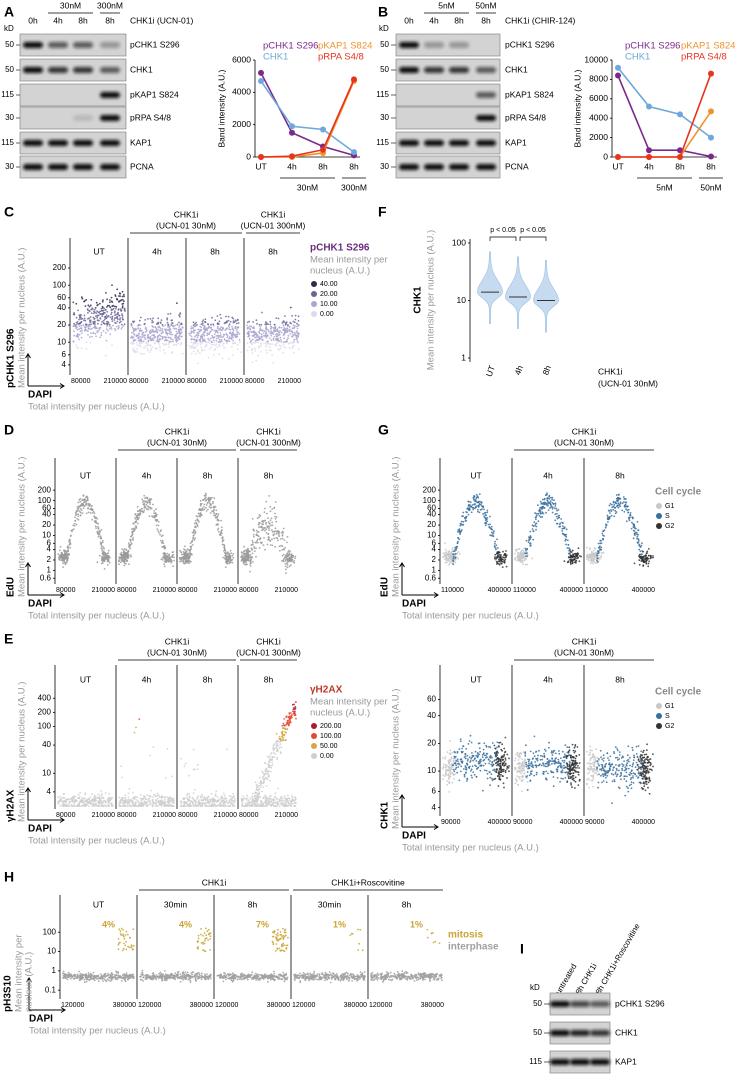 Image resolution: width=743 pixels, height=1079 pixels. Describe the element at coordinates (241, 124) in the screenshot. I see `y-tick-label: 2000` at that location.